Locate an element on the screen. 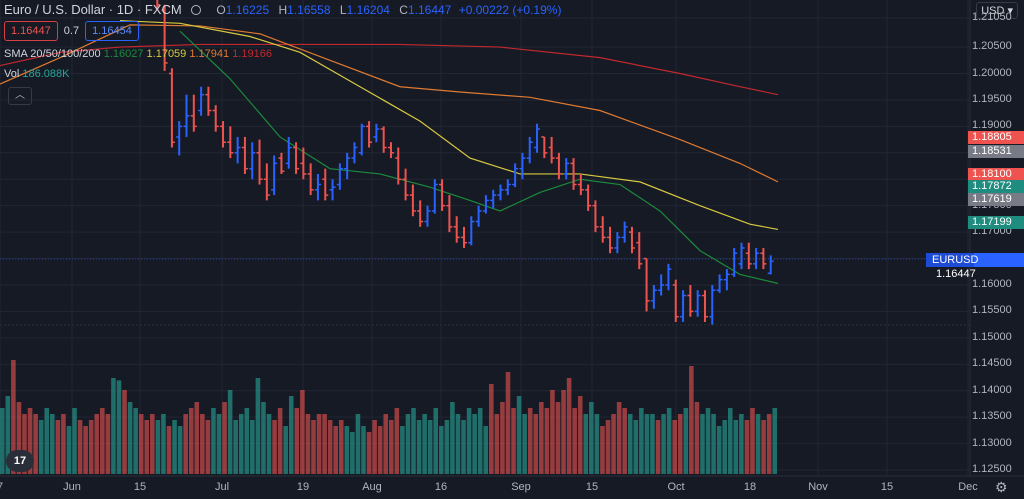  spread-value: 0.7 is located at coordinates (71, 31).